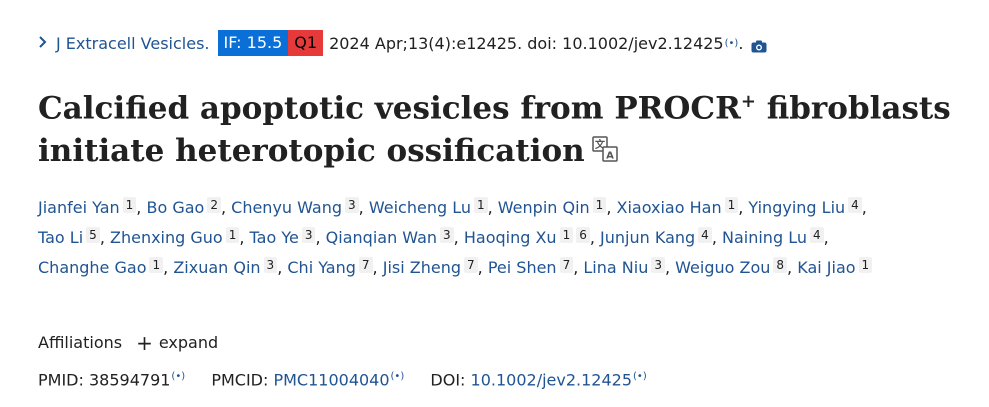 The width and height of the screenshot is (989, 407). I want to click on pmid-value: 38594791, so click(129, 380).